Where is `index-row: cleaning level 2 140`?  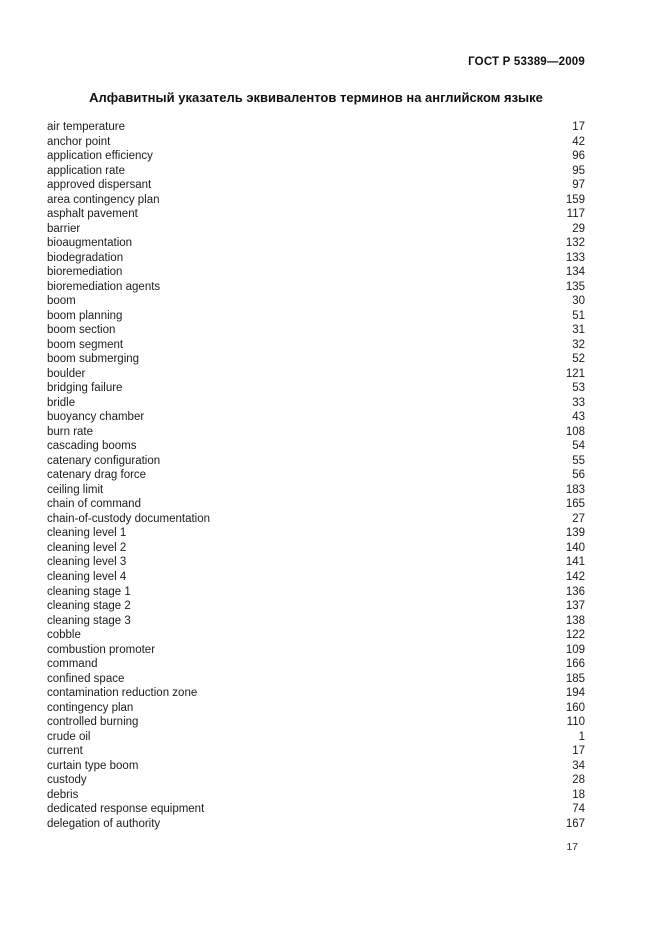
index-row: cleaning level 2 140 is located at coordinates (316, 548).